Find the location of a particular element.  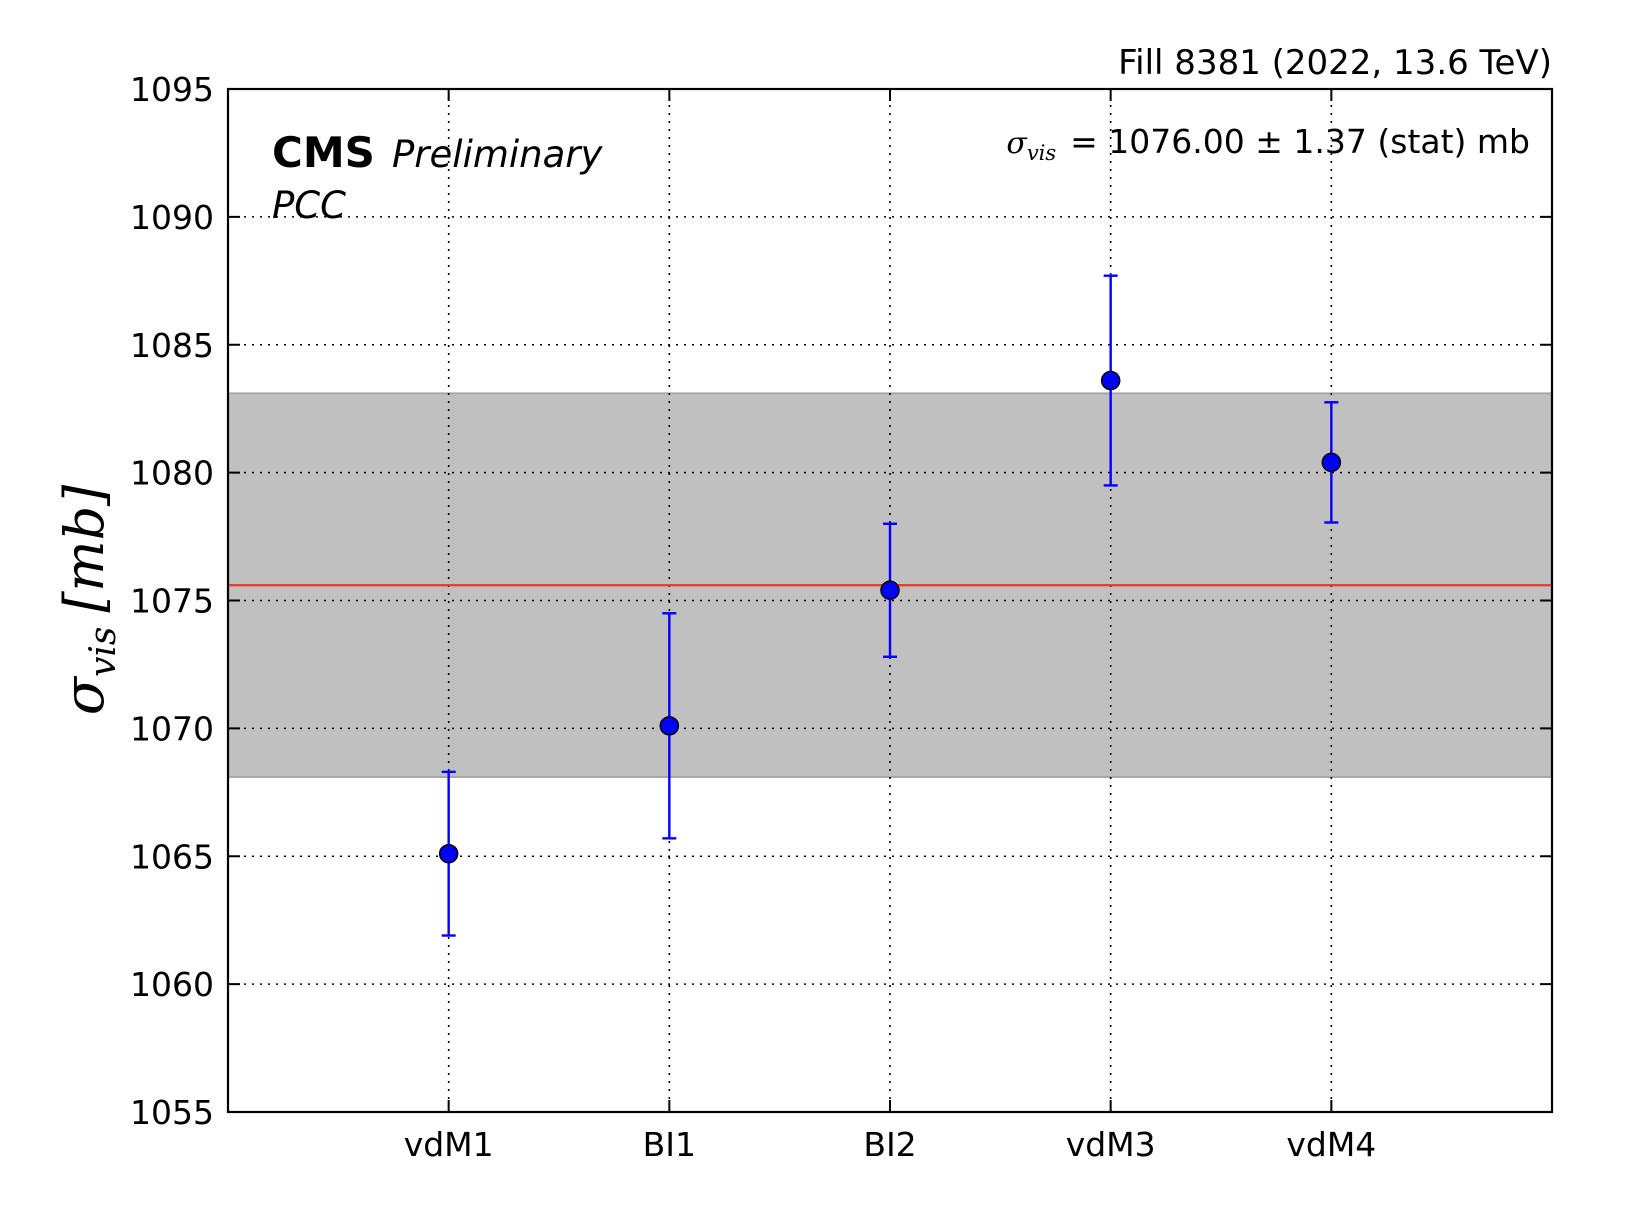

x-tick-label: BI1 is located at coordinates (669, 1144).